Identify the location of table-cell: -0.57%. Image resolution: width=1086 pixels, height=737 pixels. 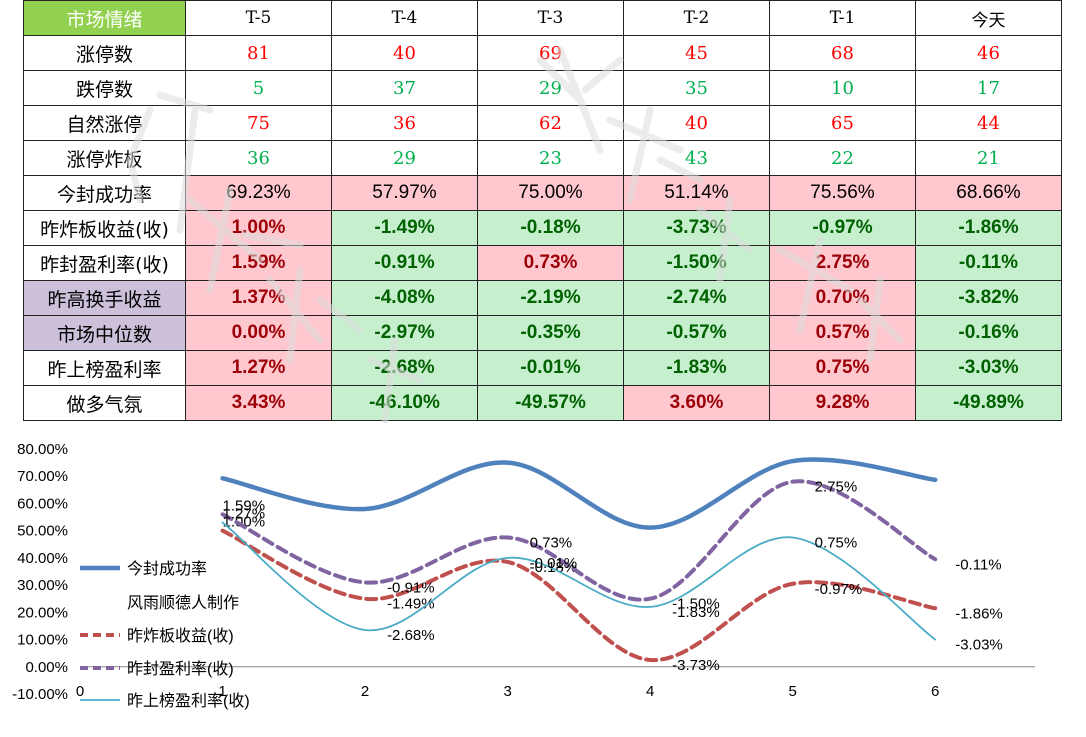
(696, 333).